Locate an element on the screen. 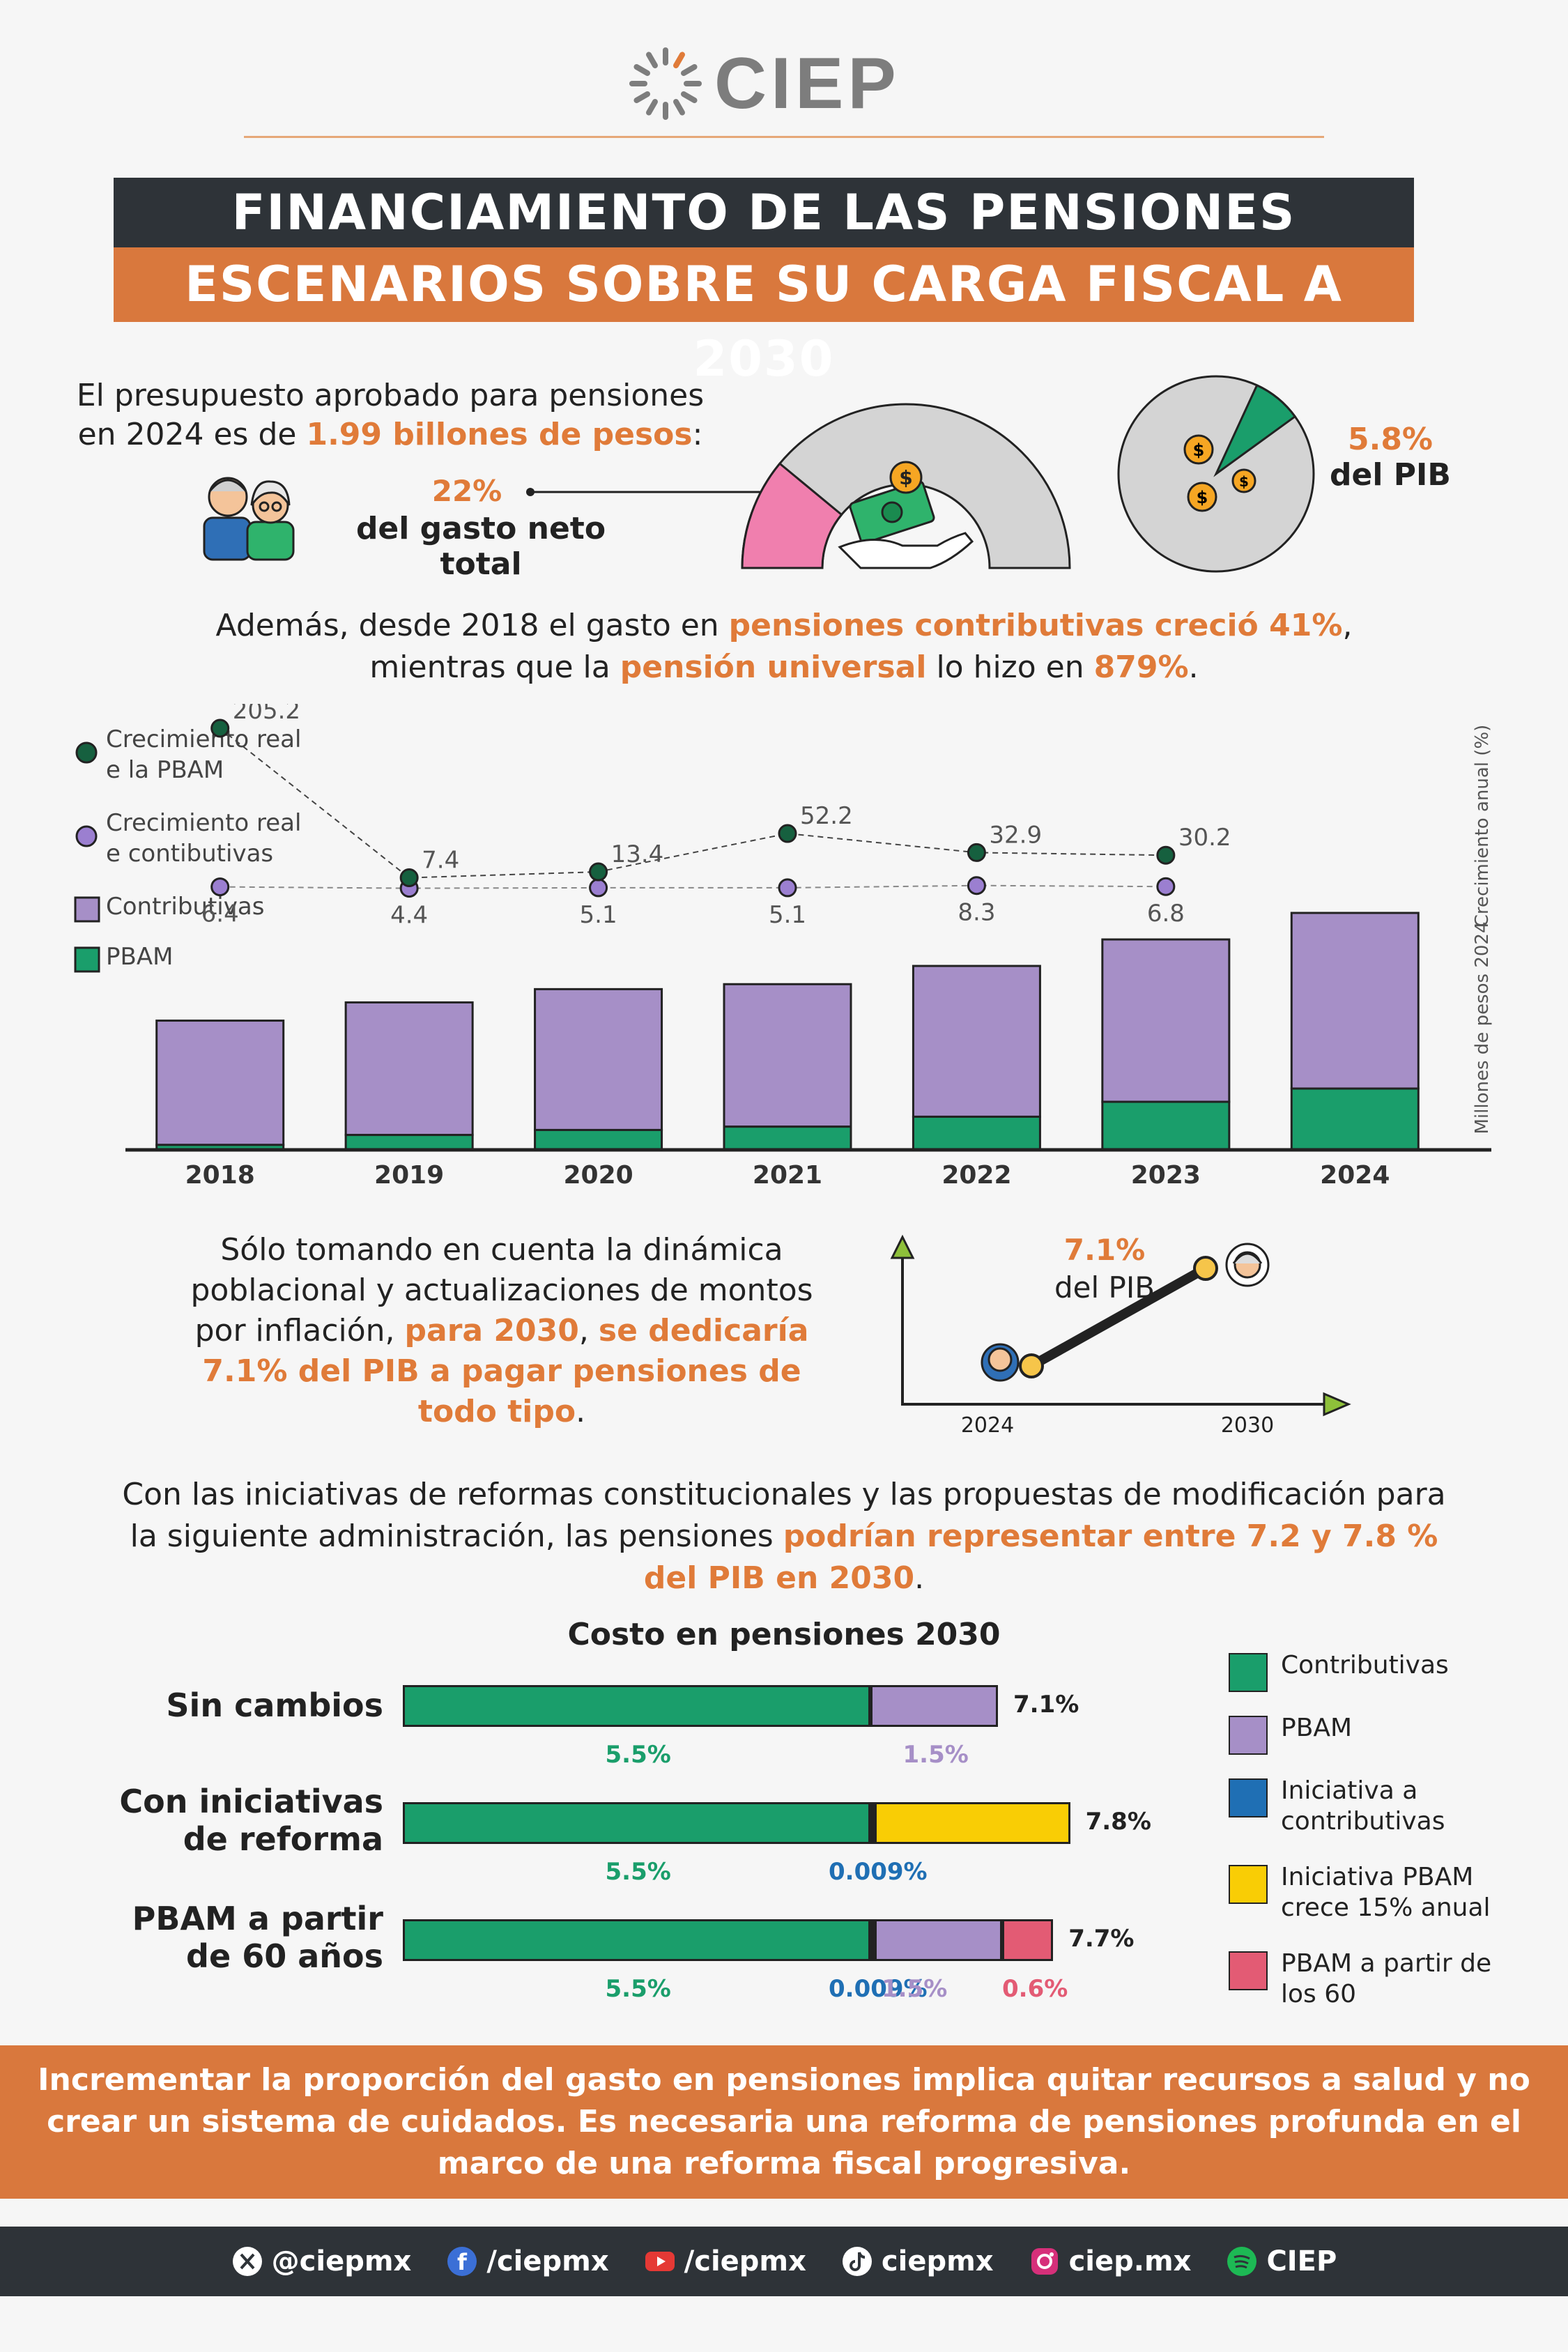 This screenshot has height=2352, width=1568. spotify-icon is located at coordinates (1242, 2261).